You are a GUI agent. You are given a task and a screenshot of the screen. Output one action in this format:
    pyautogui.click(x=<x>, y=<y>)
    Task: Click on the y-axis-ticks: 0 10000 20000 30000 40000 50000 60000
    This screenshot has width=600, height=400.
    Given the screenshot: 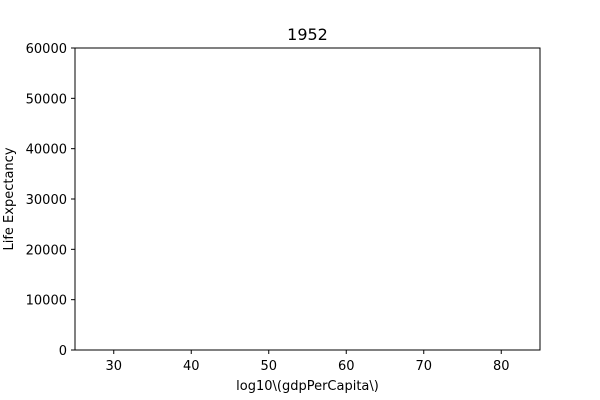 What is the action you would take?
    pyautogui.click(x=50, y=200)
    